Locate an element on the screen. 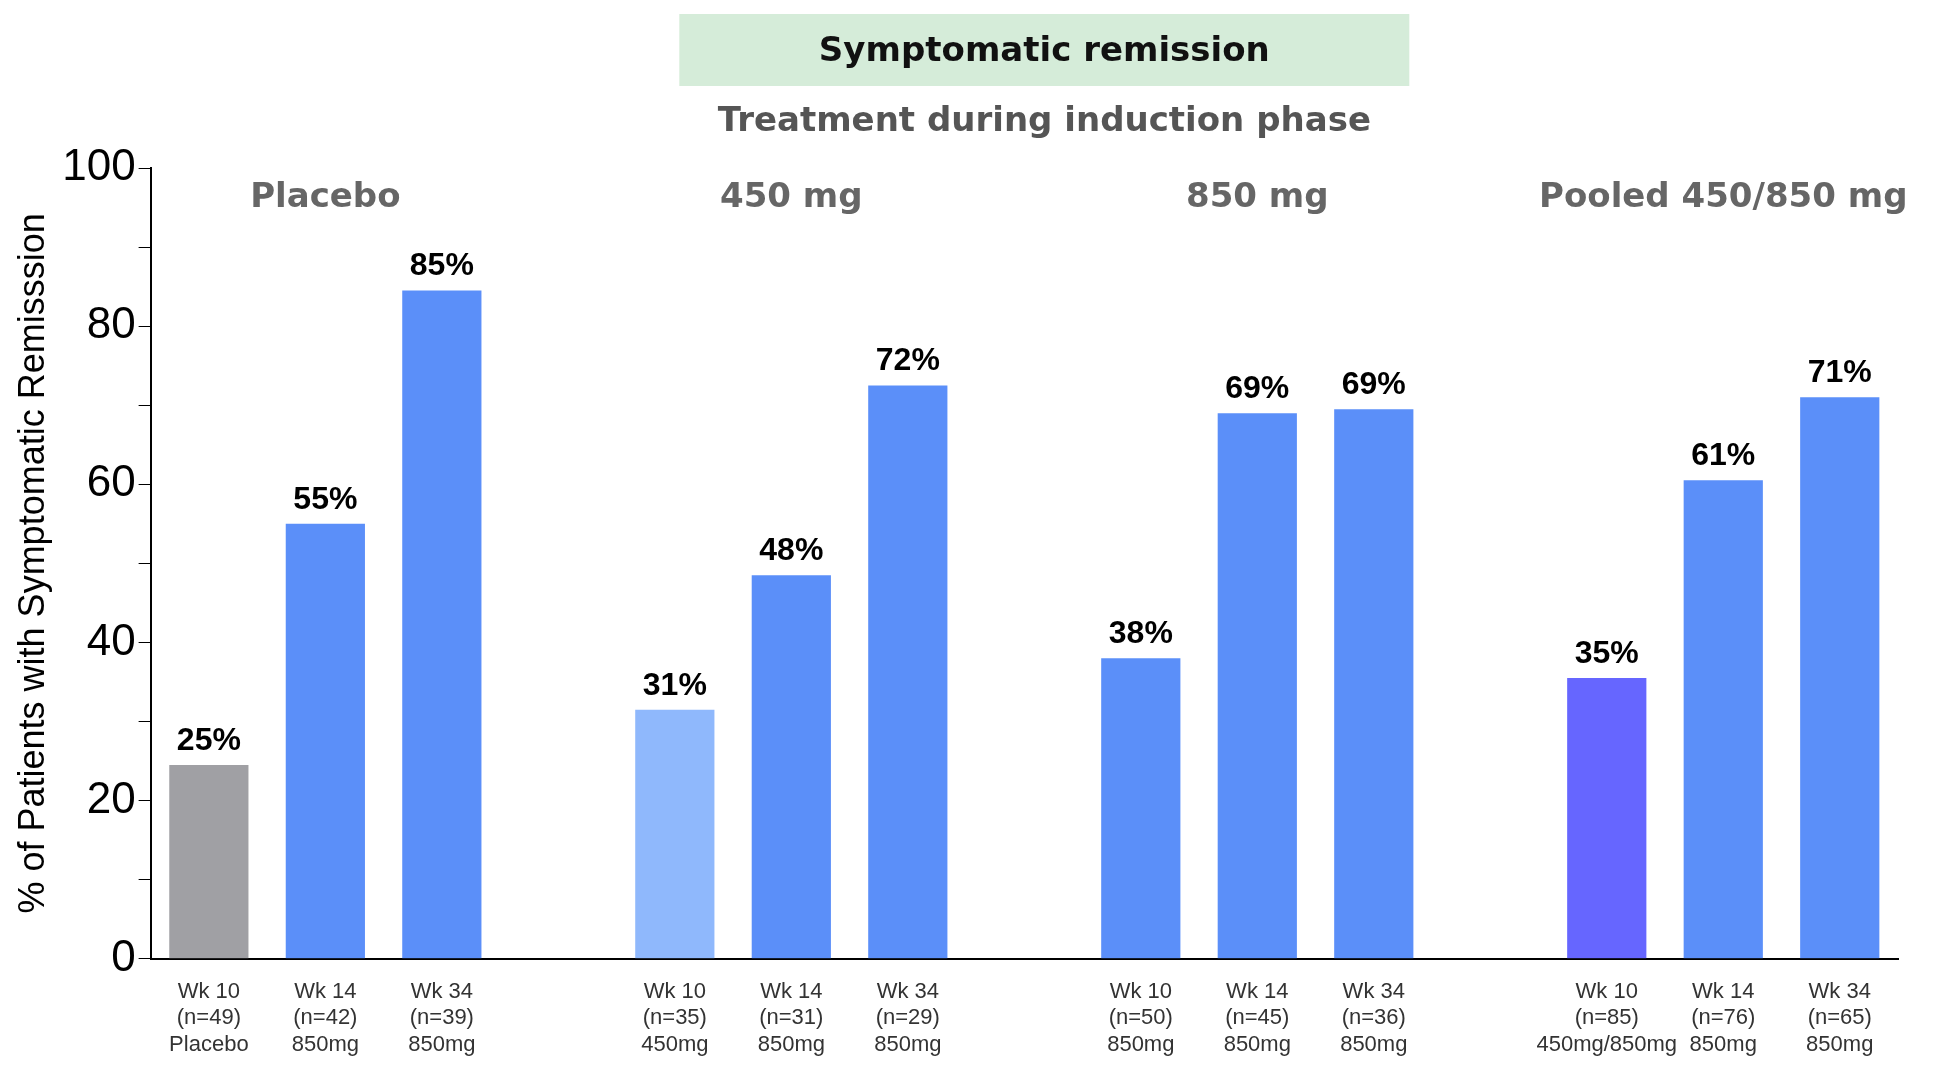  data-label: 35% is located at coordinates (1606, 651).